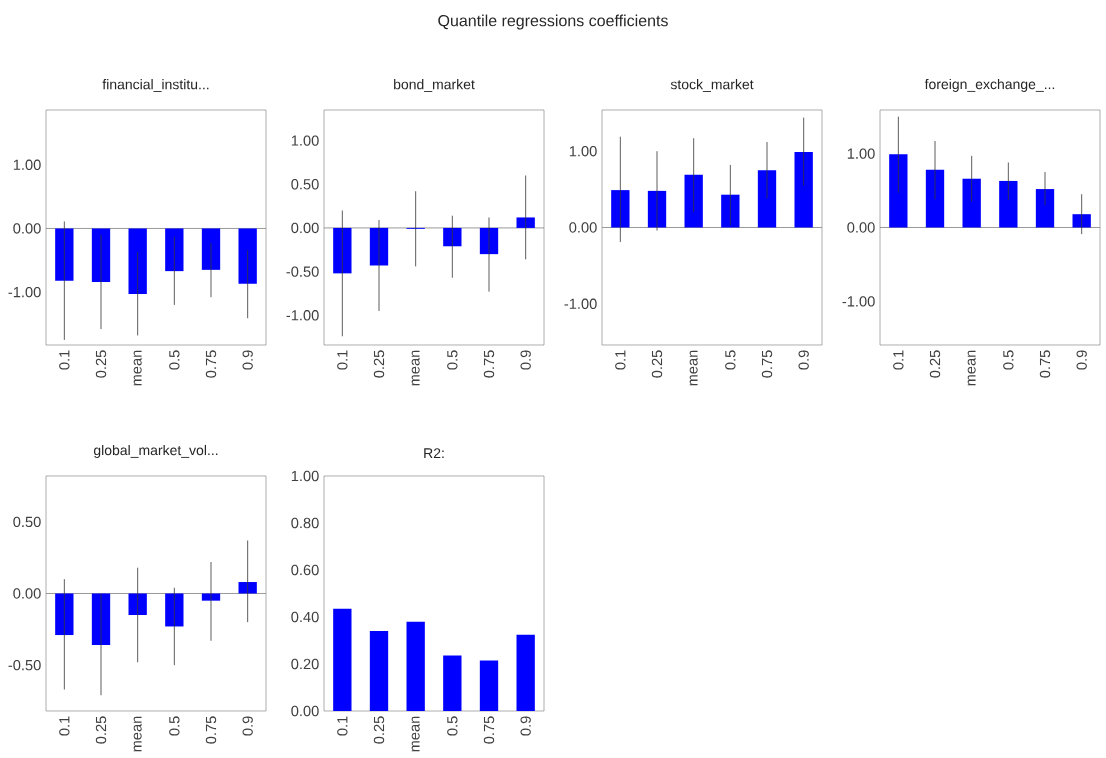 The image size is (1106, 758). What do you see at coordinates (305, 664) in the screenshot?
I see `y-tick-label: 0.20` at bounding box center [305, 664].